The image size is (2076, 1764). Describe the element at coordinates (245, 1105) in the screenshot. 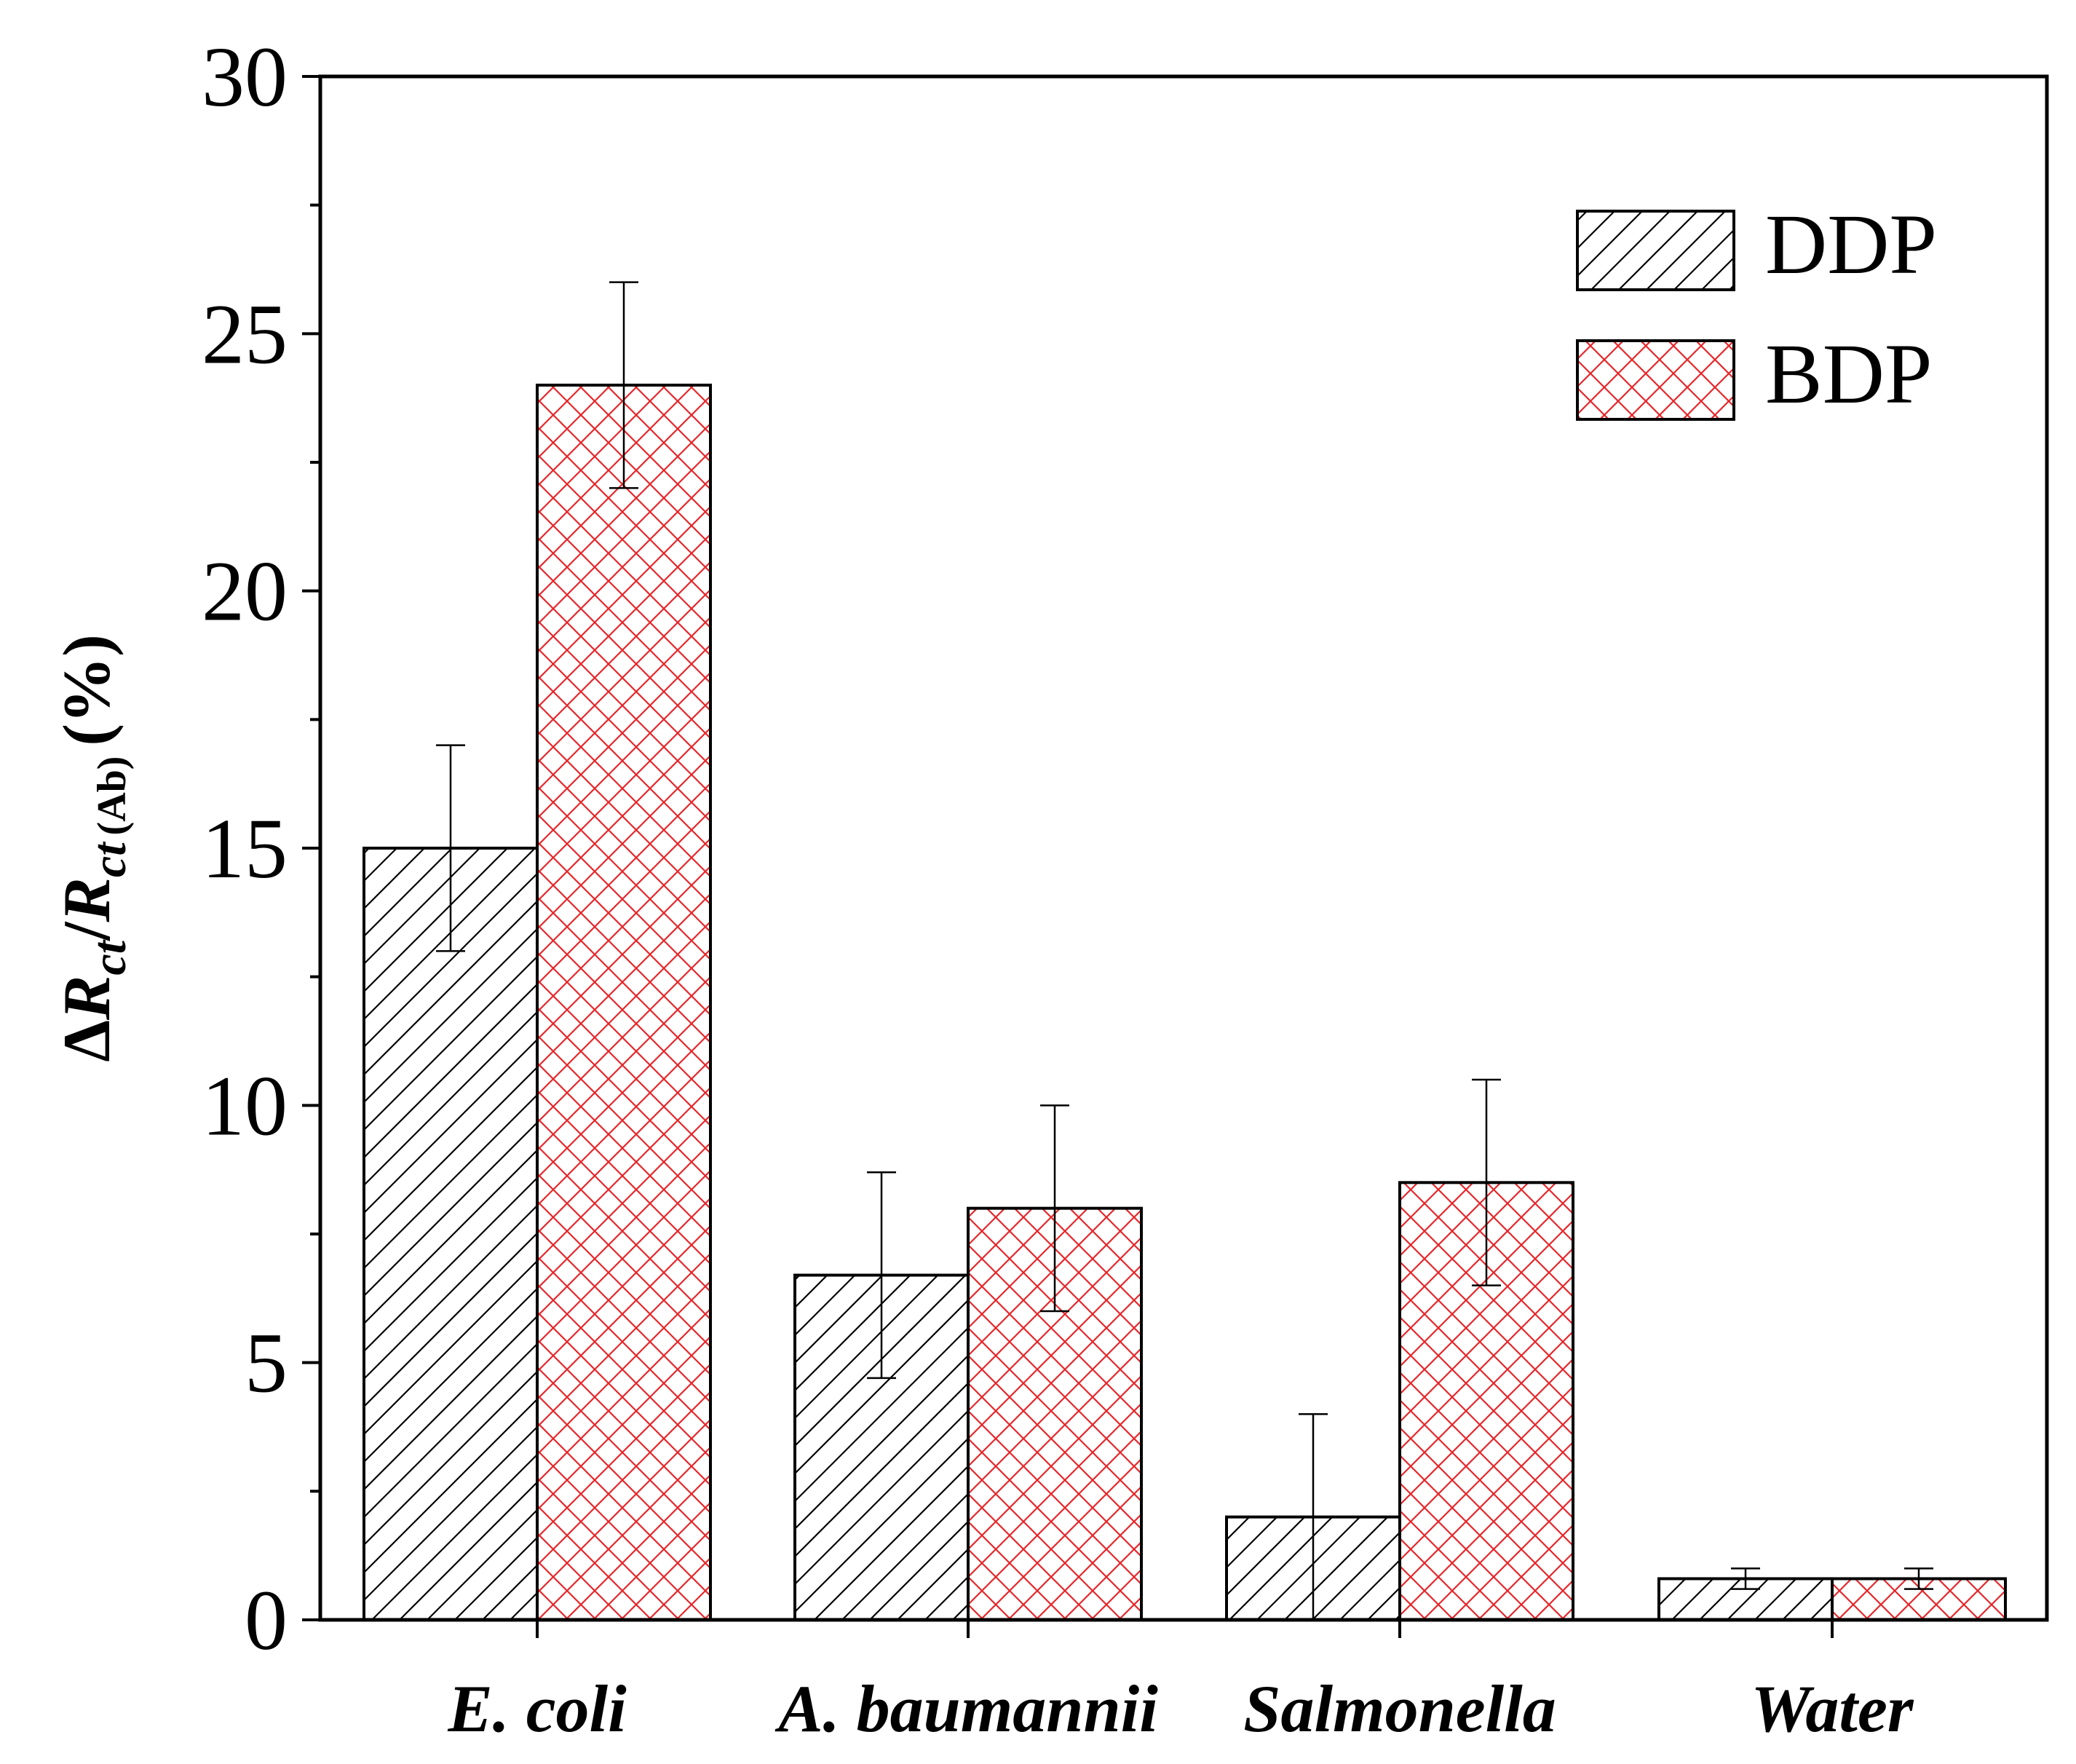

I see `y-tick-label: 10` at that location.